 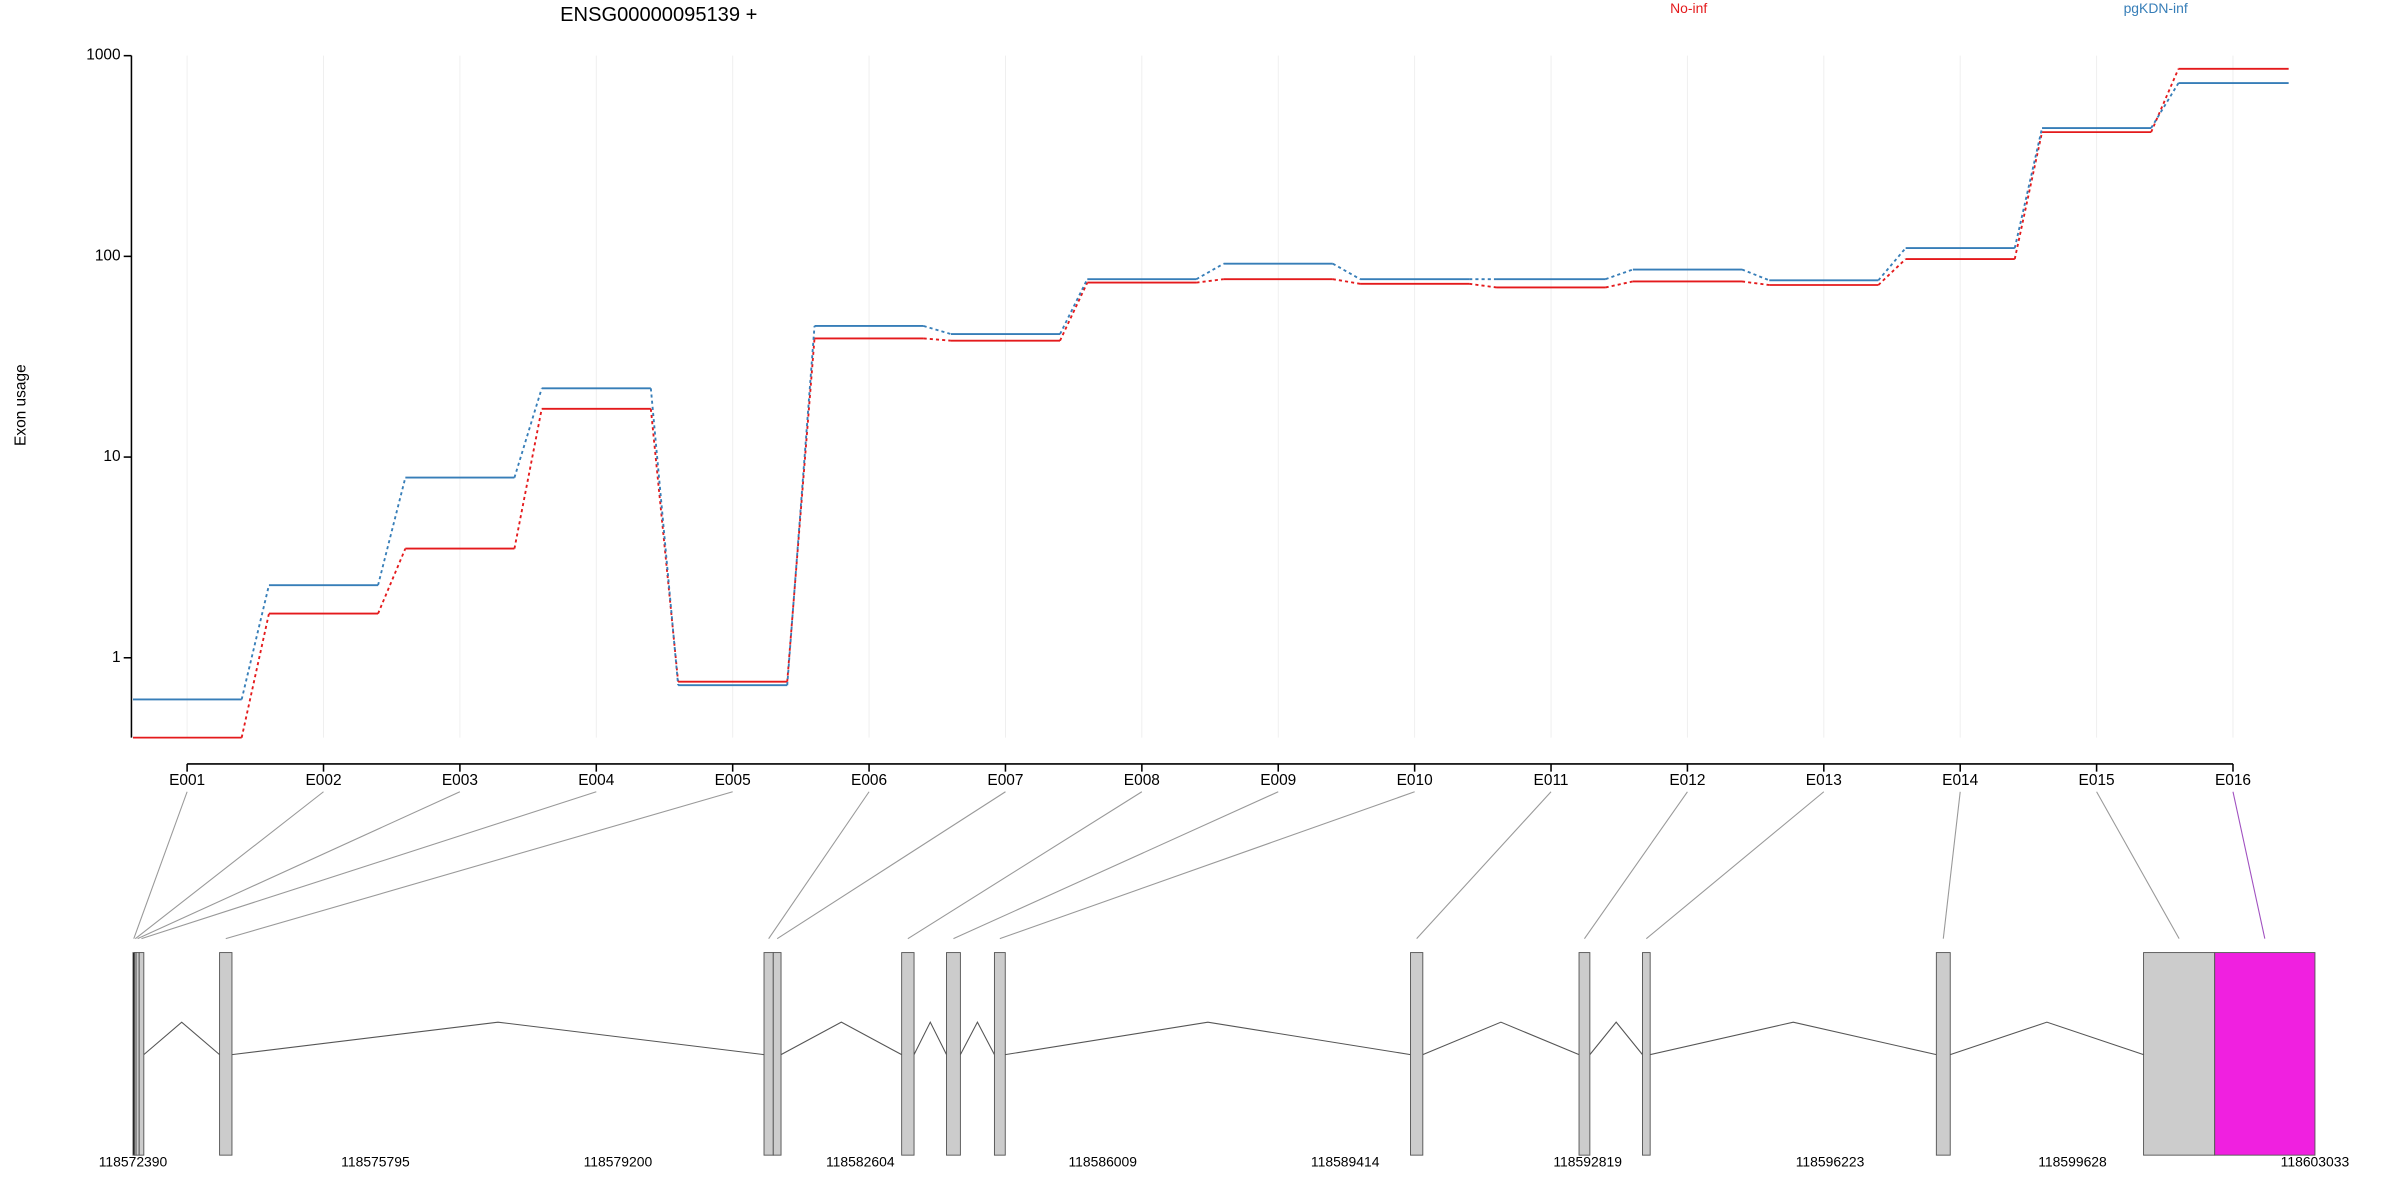 I want to click on x-tick-label: E013, so click(x=1824, y=780).